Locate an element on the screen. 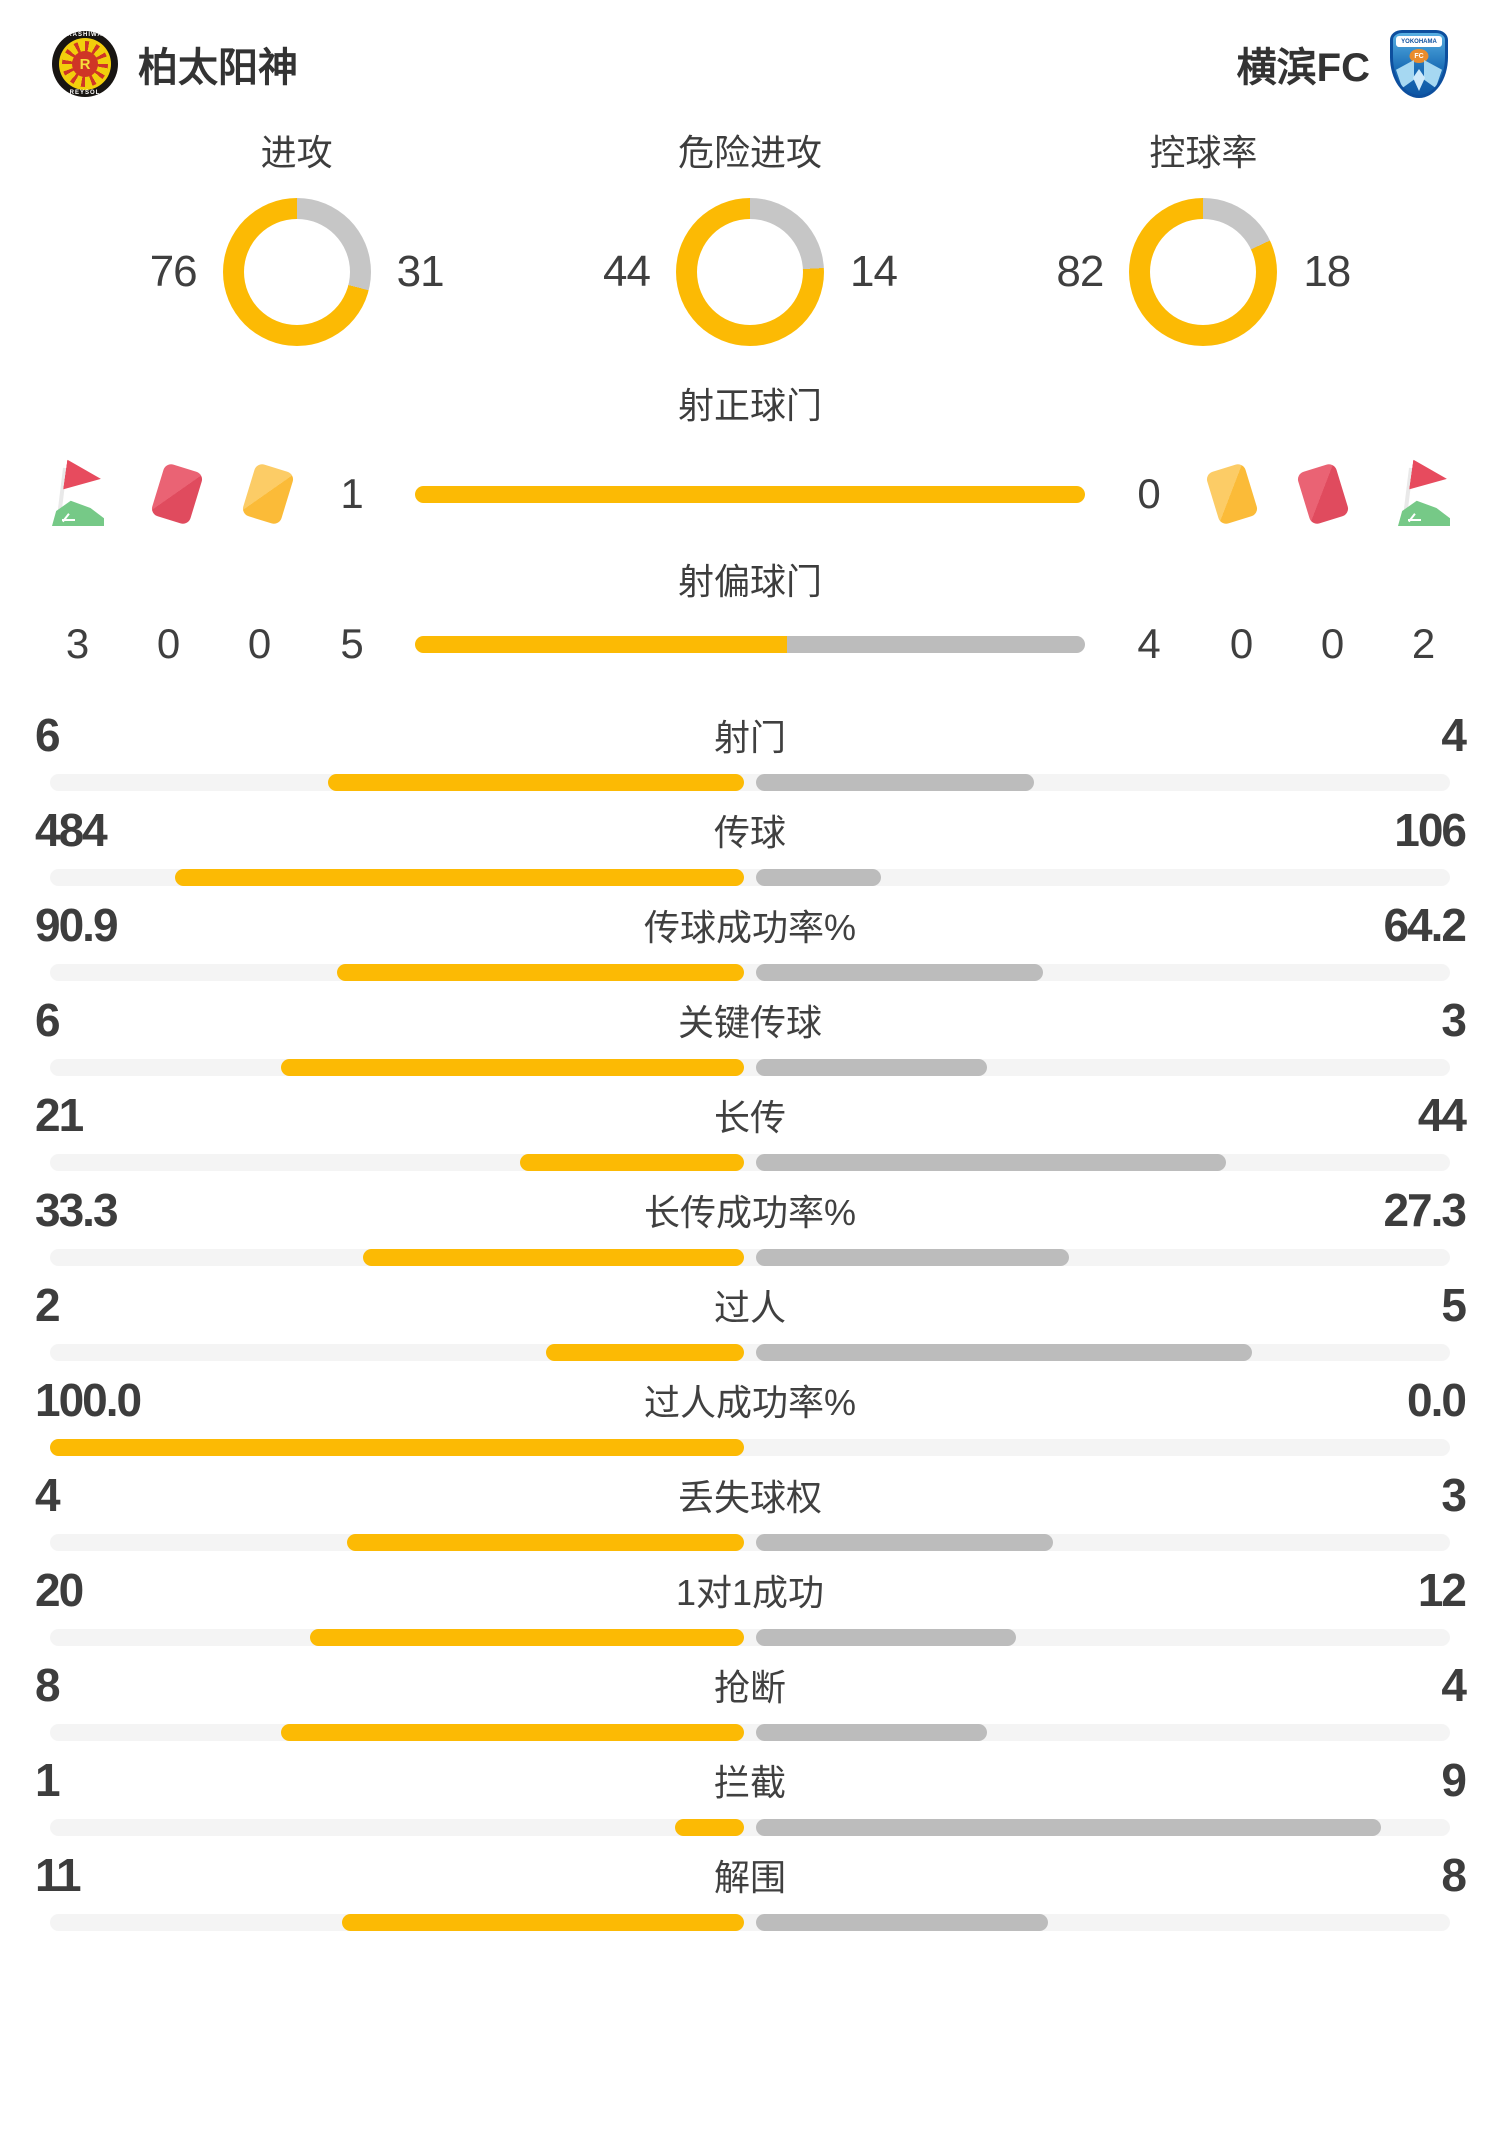 This screenshot has width=1500, height=2138. donut-away-value: 14 is located at coordinates (873, 271).